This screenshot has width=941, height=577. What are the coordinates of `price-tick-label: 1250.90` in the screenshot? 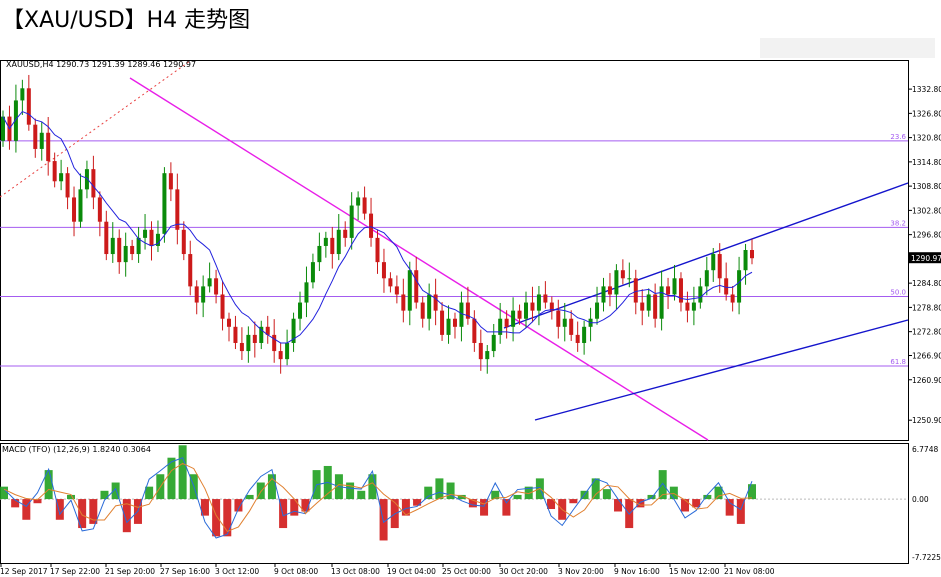 It's located at (926, 420).